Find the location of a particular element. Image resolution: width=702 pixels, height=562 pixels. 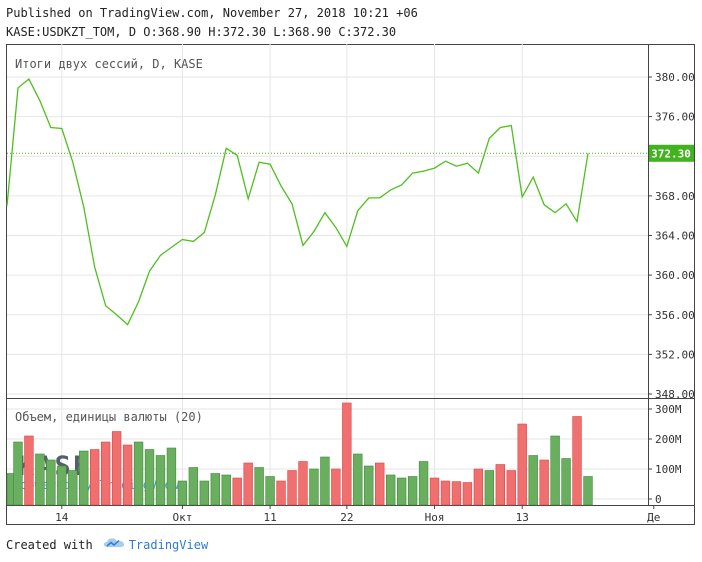

price-tick-label: 376.00 is located at coordinates (675, 117).